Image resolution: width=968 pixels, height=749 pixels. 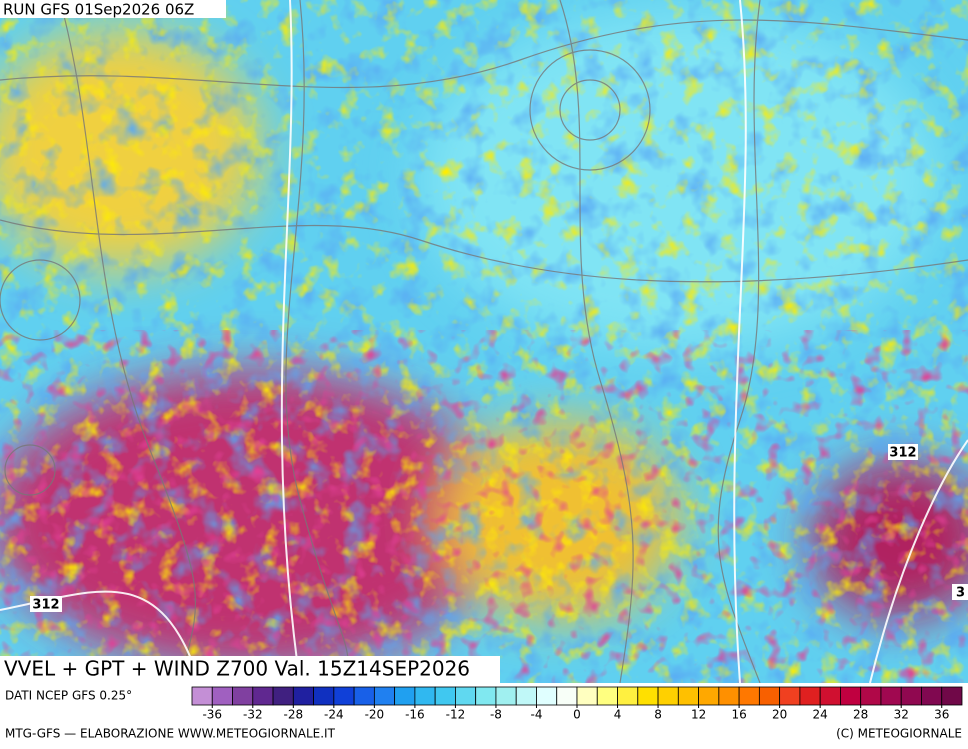 What do you see at coordinates (738, 715) in the screenshot?
I see `colorbar-tick-label: 16` at bounding box center [738, 715].